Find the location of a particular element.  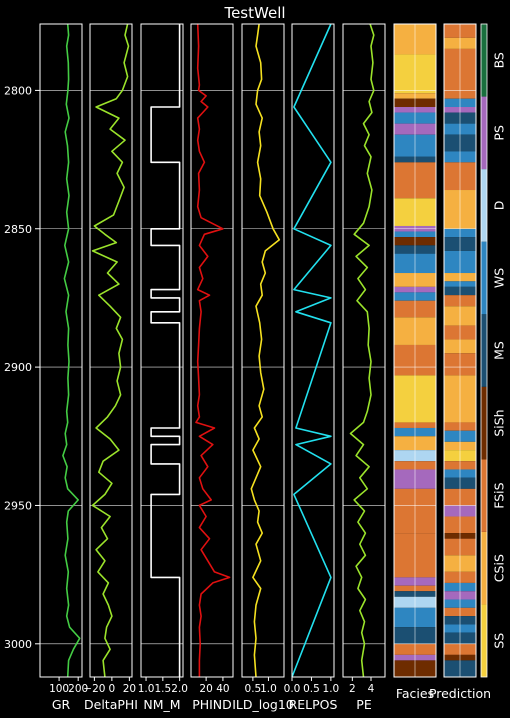

x-tick-label: 2.0 is located at coordinates (179, 689).